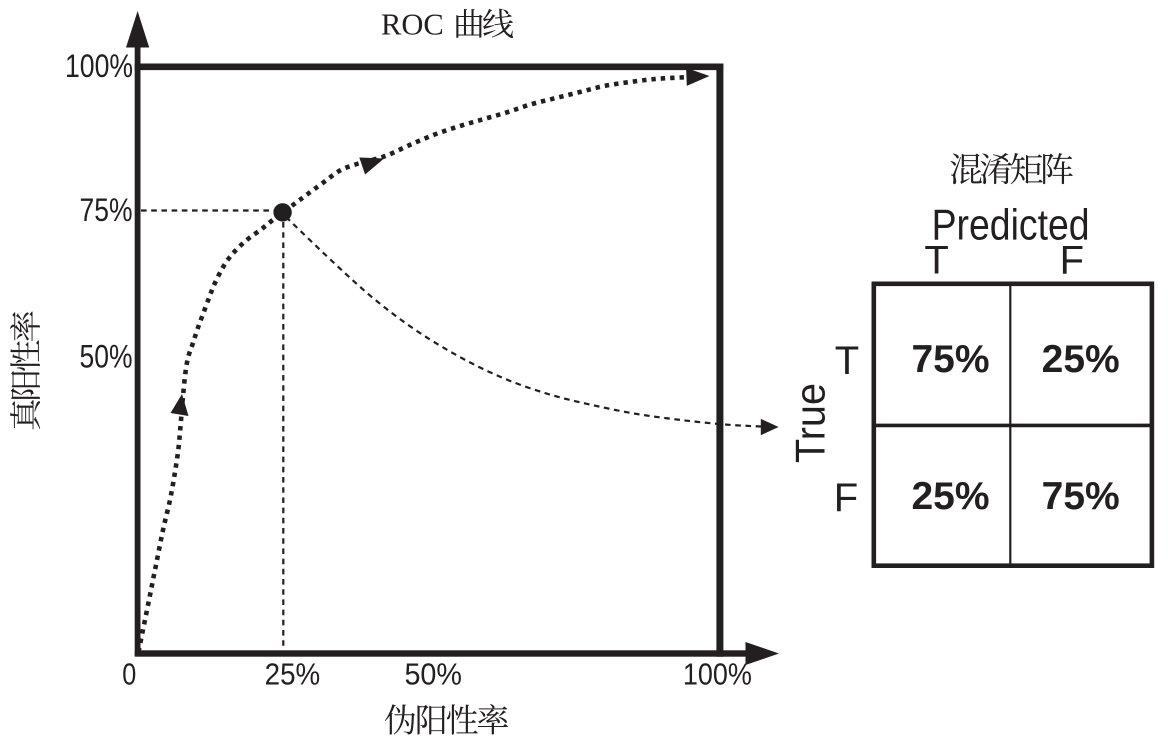 The image size is (1168, 744). Describe the element at coordinates (810, 423) in the screenshot. I see `svg-text: True` at that location.